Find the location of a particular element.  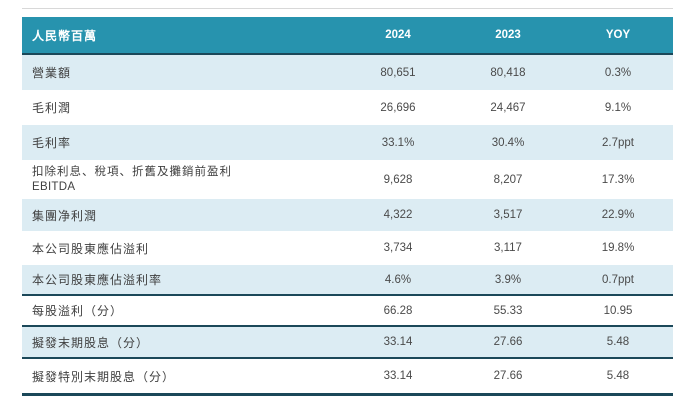

value-2024: 4.6% is located at coordinates (398, 279).